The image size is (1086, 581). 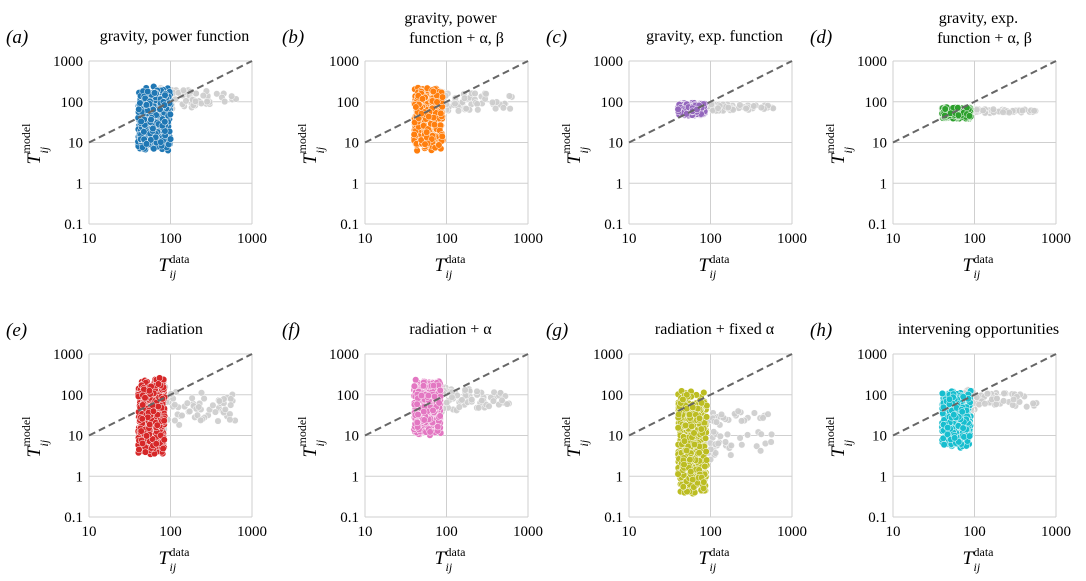 What do you see at coordinates (441, 265) in the screenshot?
I see `x-axis-label-main: T` at bounding box center [441, 265].